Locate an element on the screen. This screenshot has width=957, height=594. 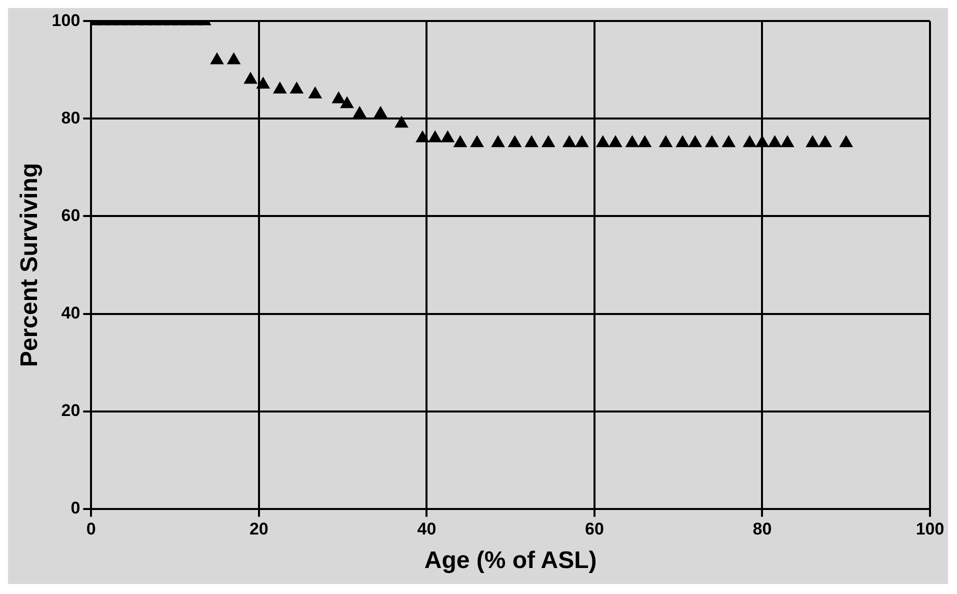
y-axis-title: Percent Surviving is located at coordinates (30, 265).